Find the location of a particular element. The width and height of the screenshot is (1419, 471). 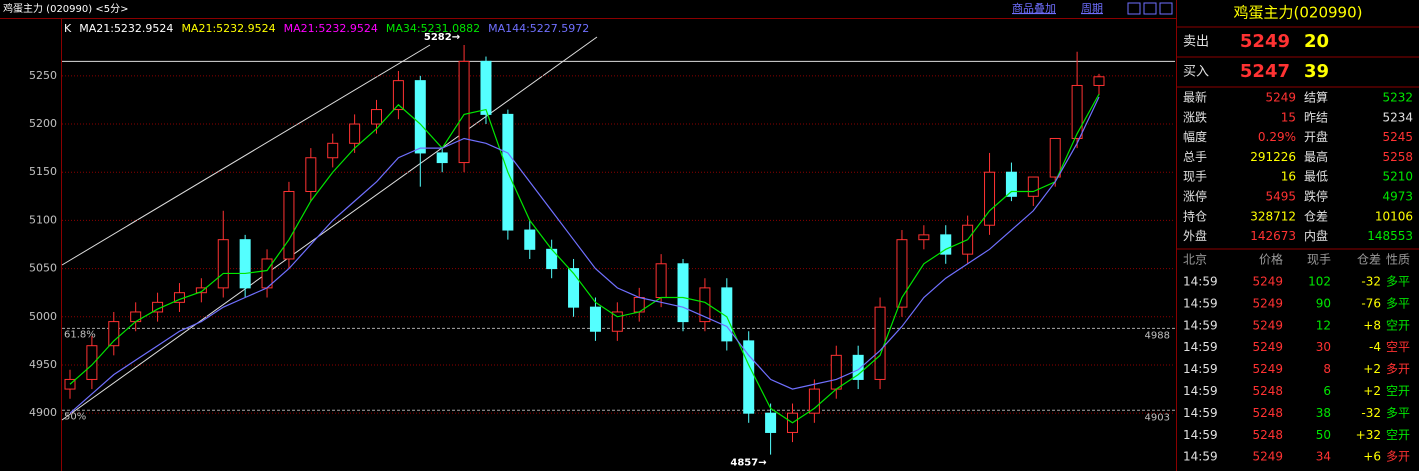

tick-cell: 34 is located at coordinates (1323, 457).